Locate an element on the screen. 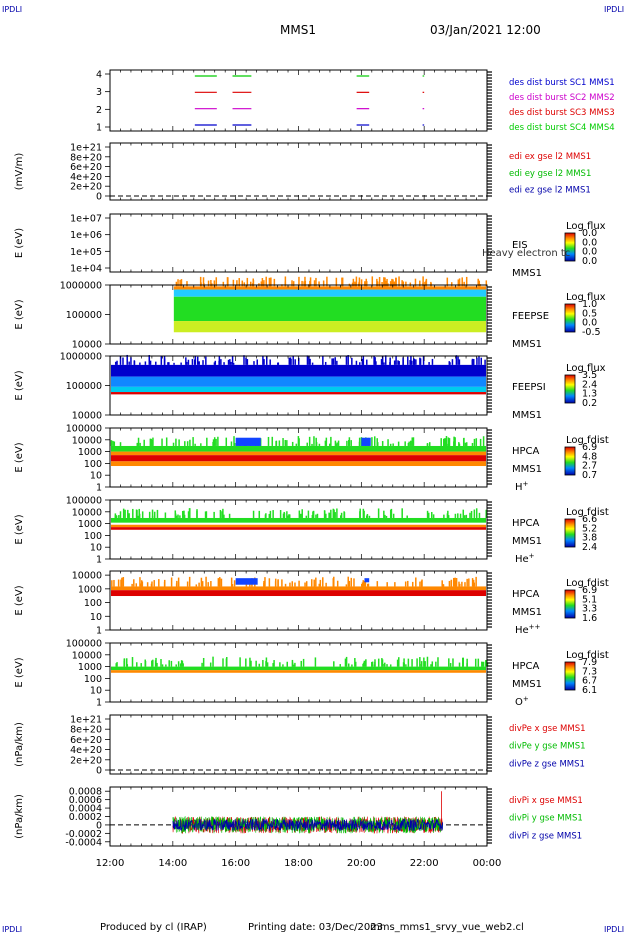 The image size is (630, 934). hpca_o-y-tick-label: 100 is located at coordinates (93, 679).